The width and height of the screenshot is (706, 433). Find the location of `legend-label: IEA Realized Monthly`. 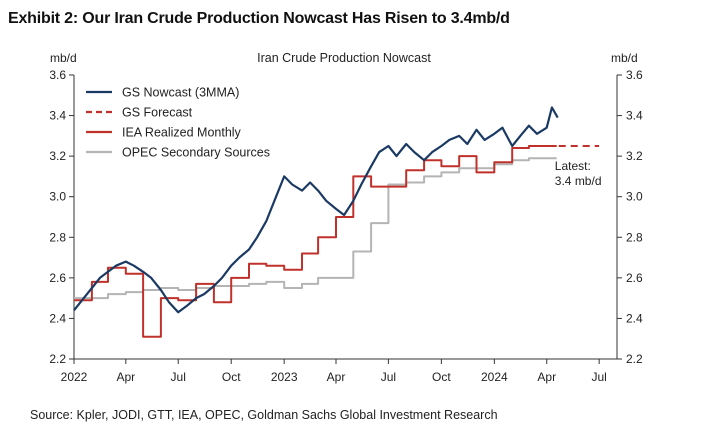

legend-label: IEA Realized Monthly is located at coordinates (182, 133).